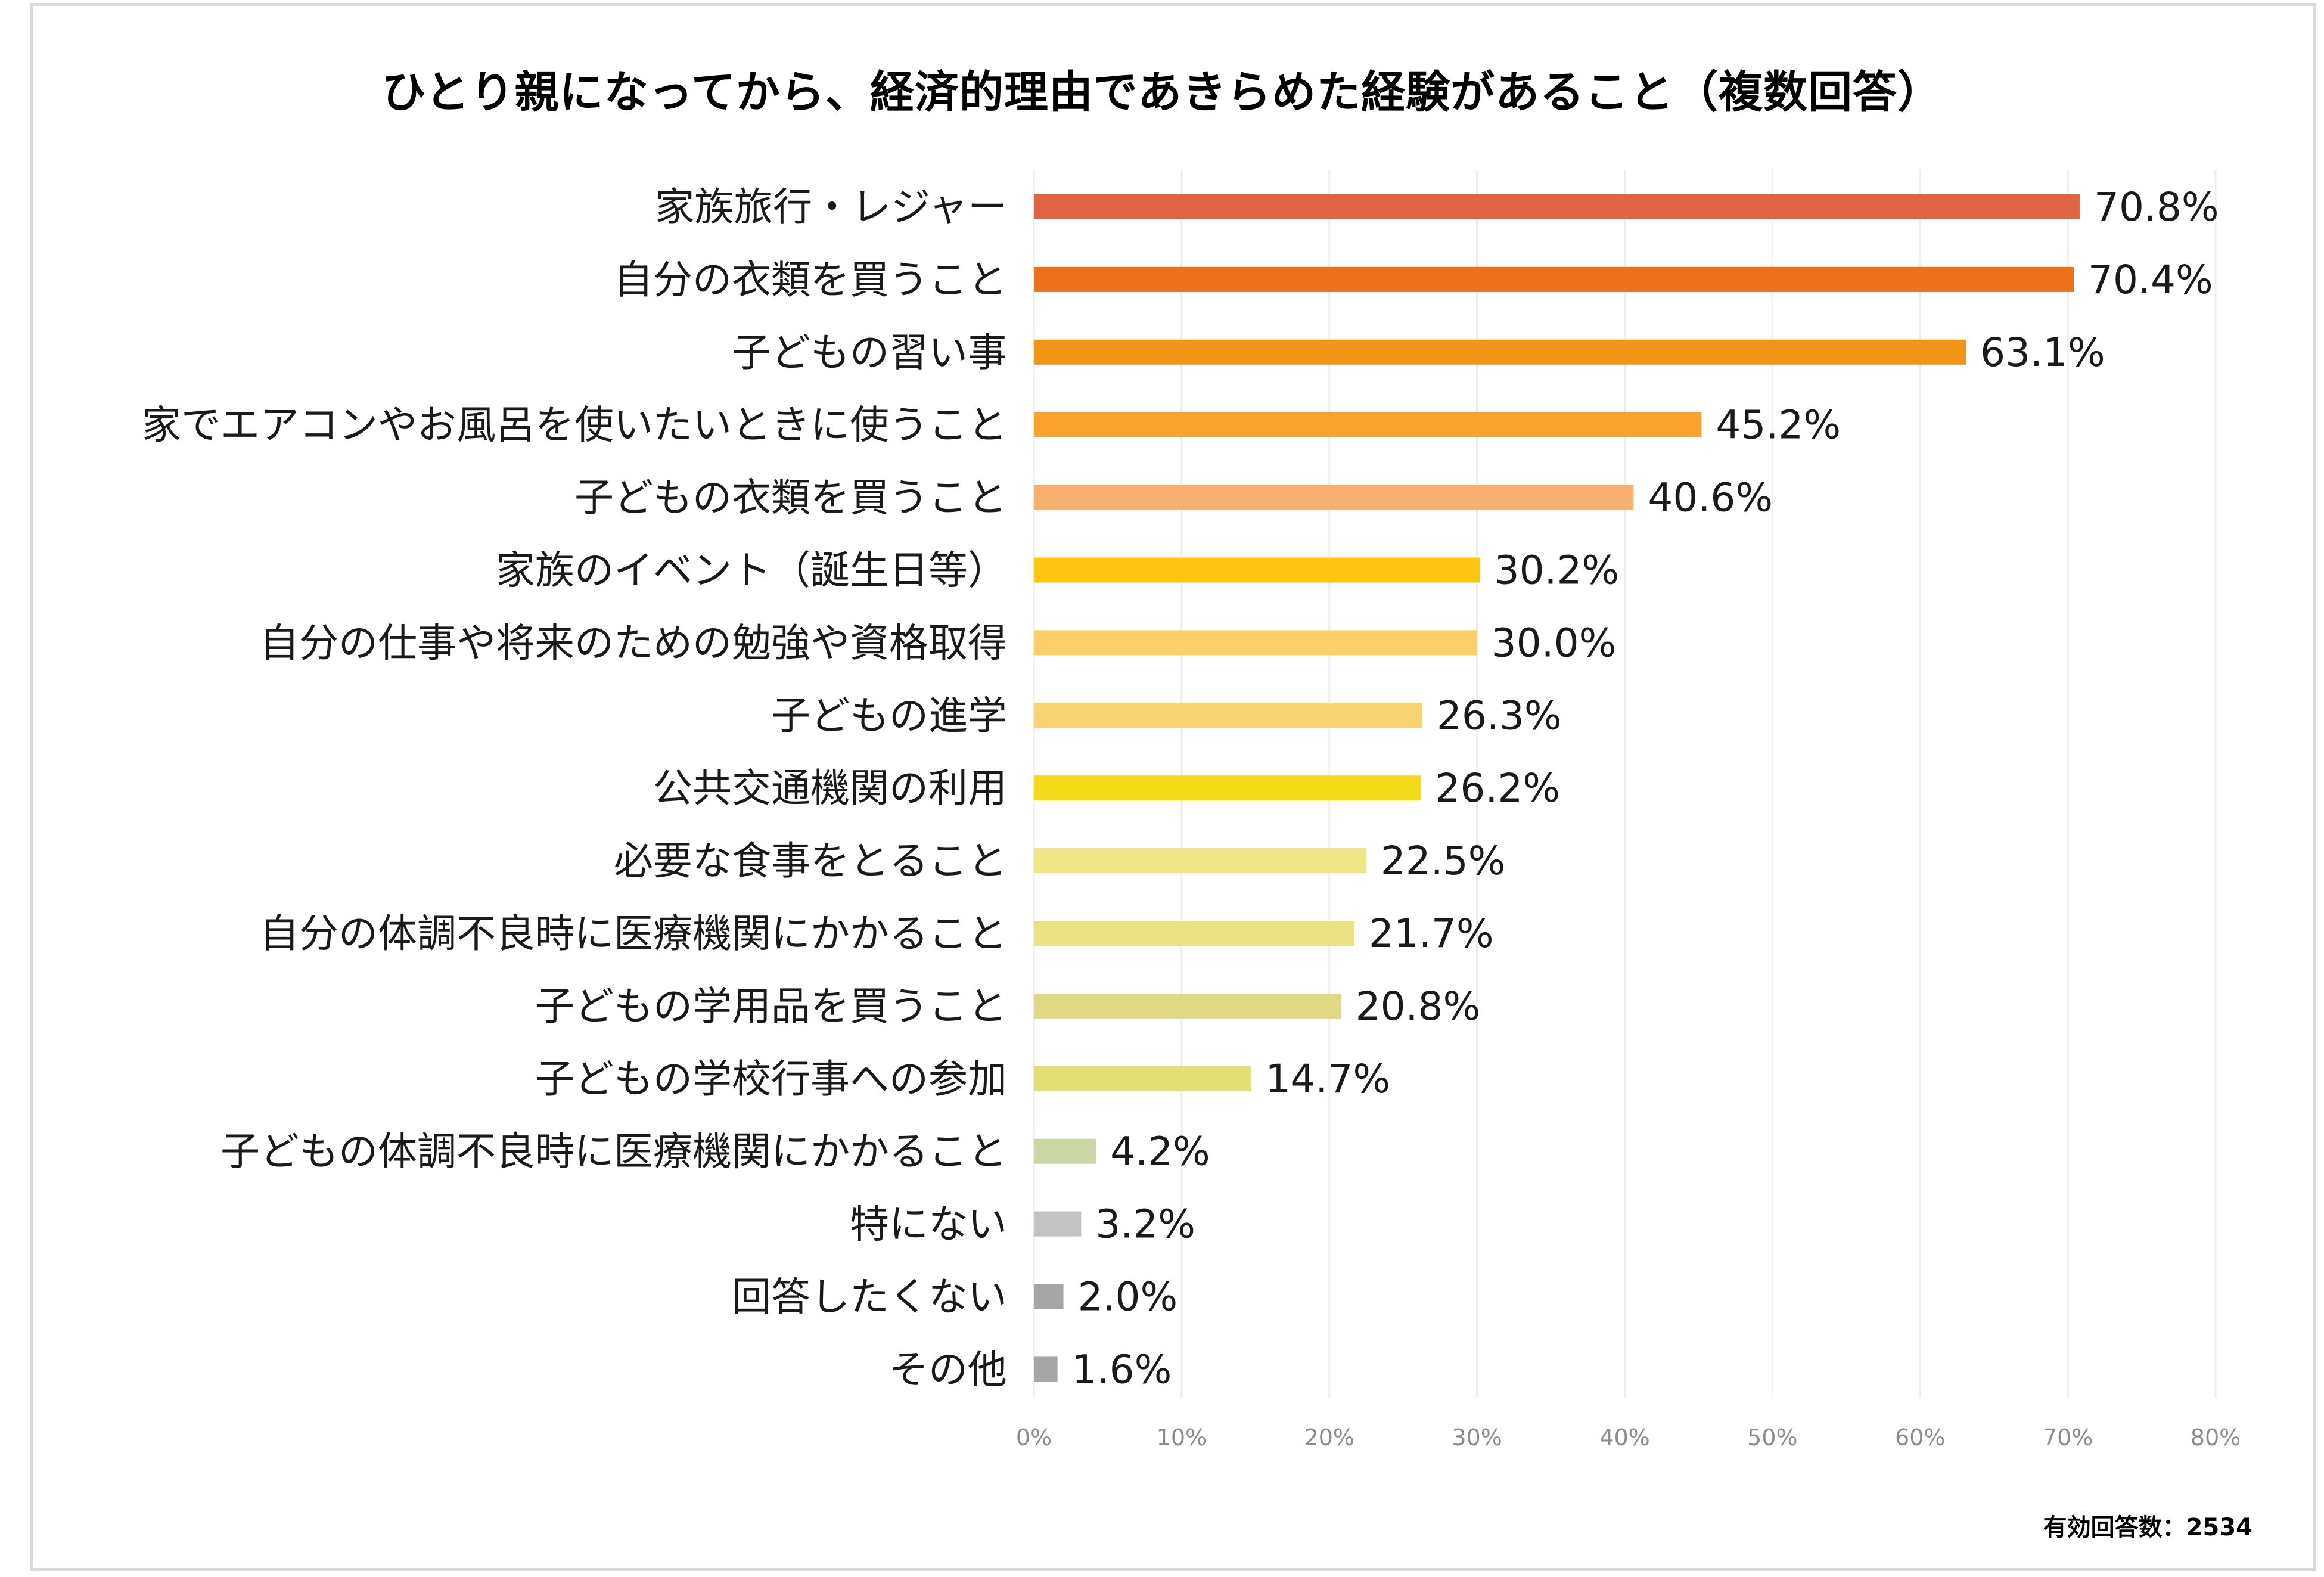 This screenshot has width=2324, height=1577. I want to click on category-label: 回答したくない, so click(869, 1297).